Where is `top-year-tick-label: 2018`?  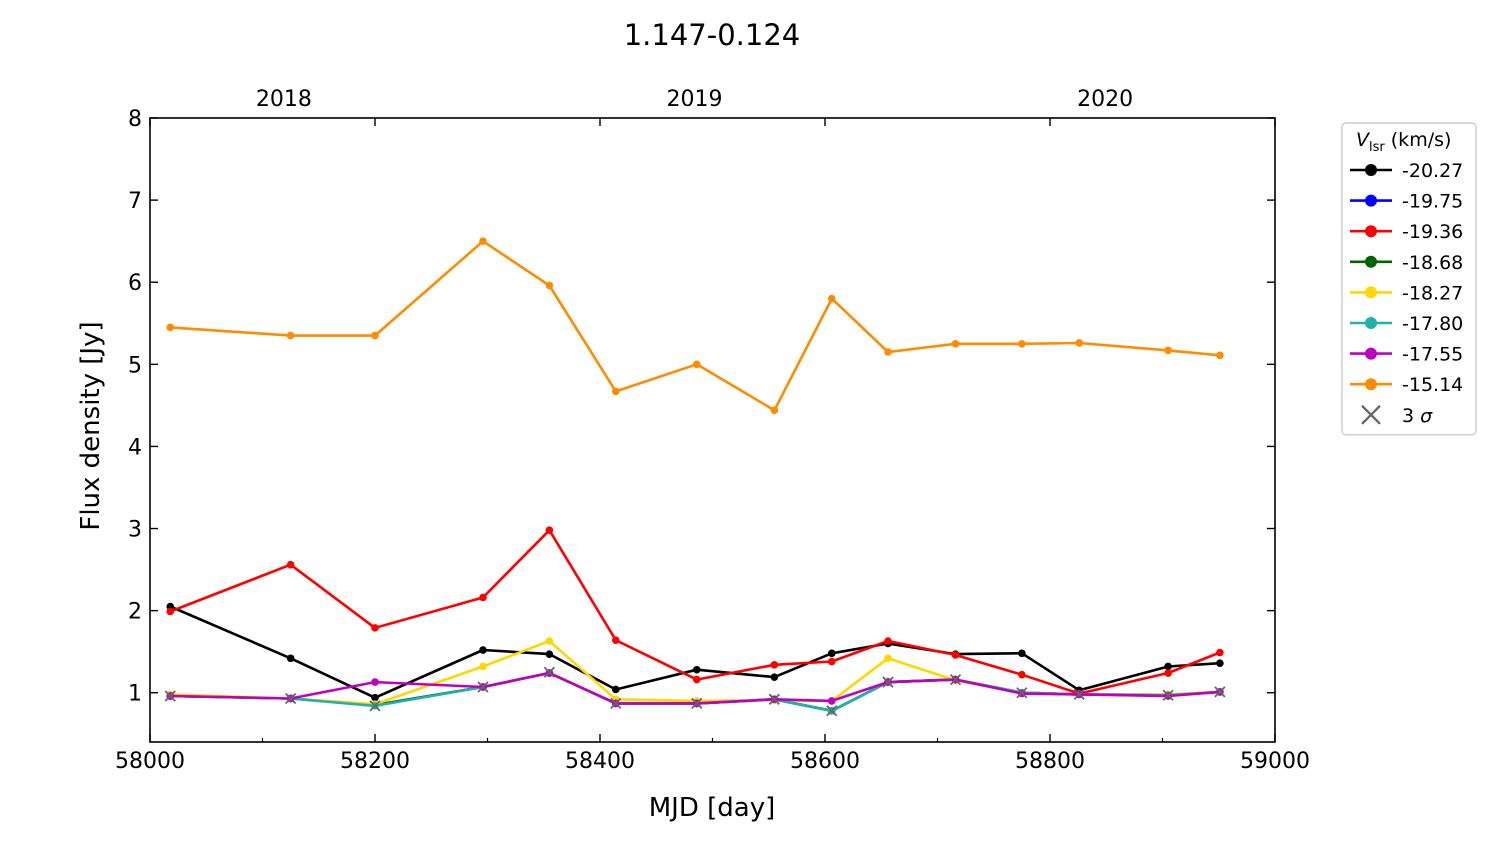 top-year-tick-label: 2018 is located at coordinates (284, 99).